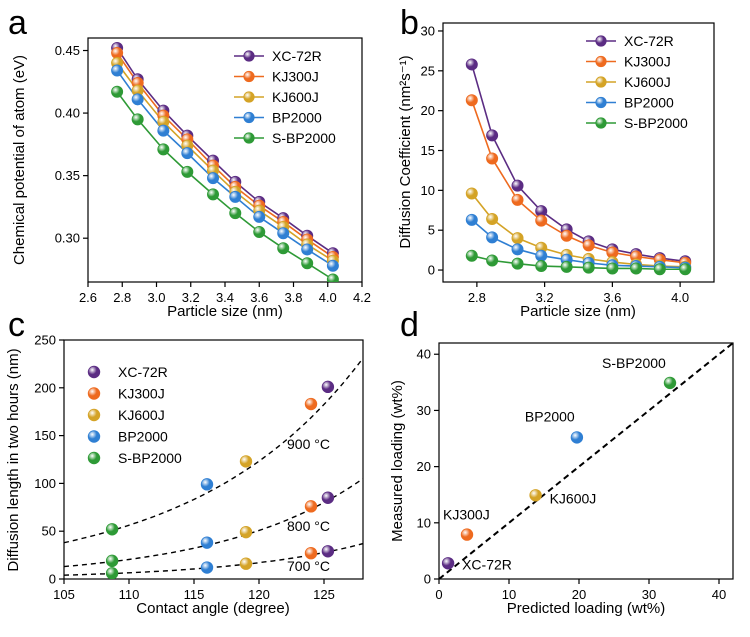 This screenshot has width=750, height=637. I want to click on parity-line, so click(586, 461).